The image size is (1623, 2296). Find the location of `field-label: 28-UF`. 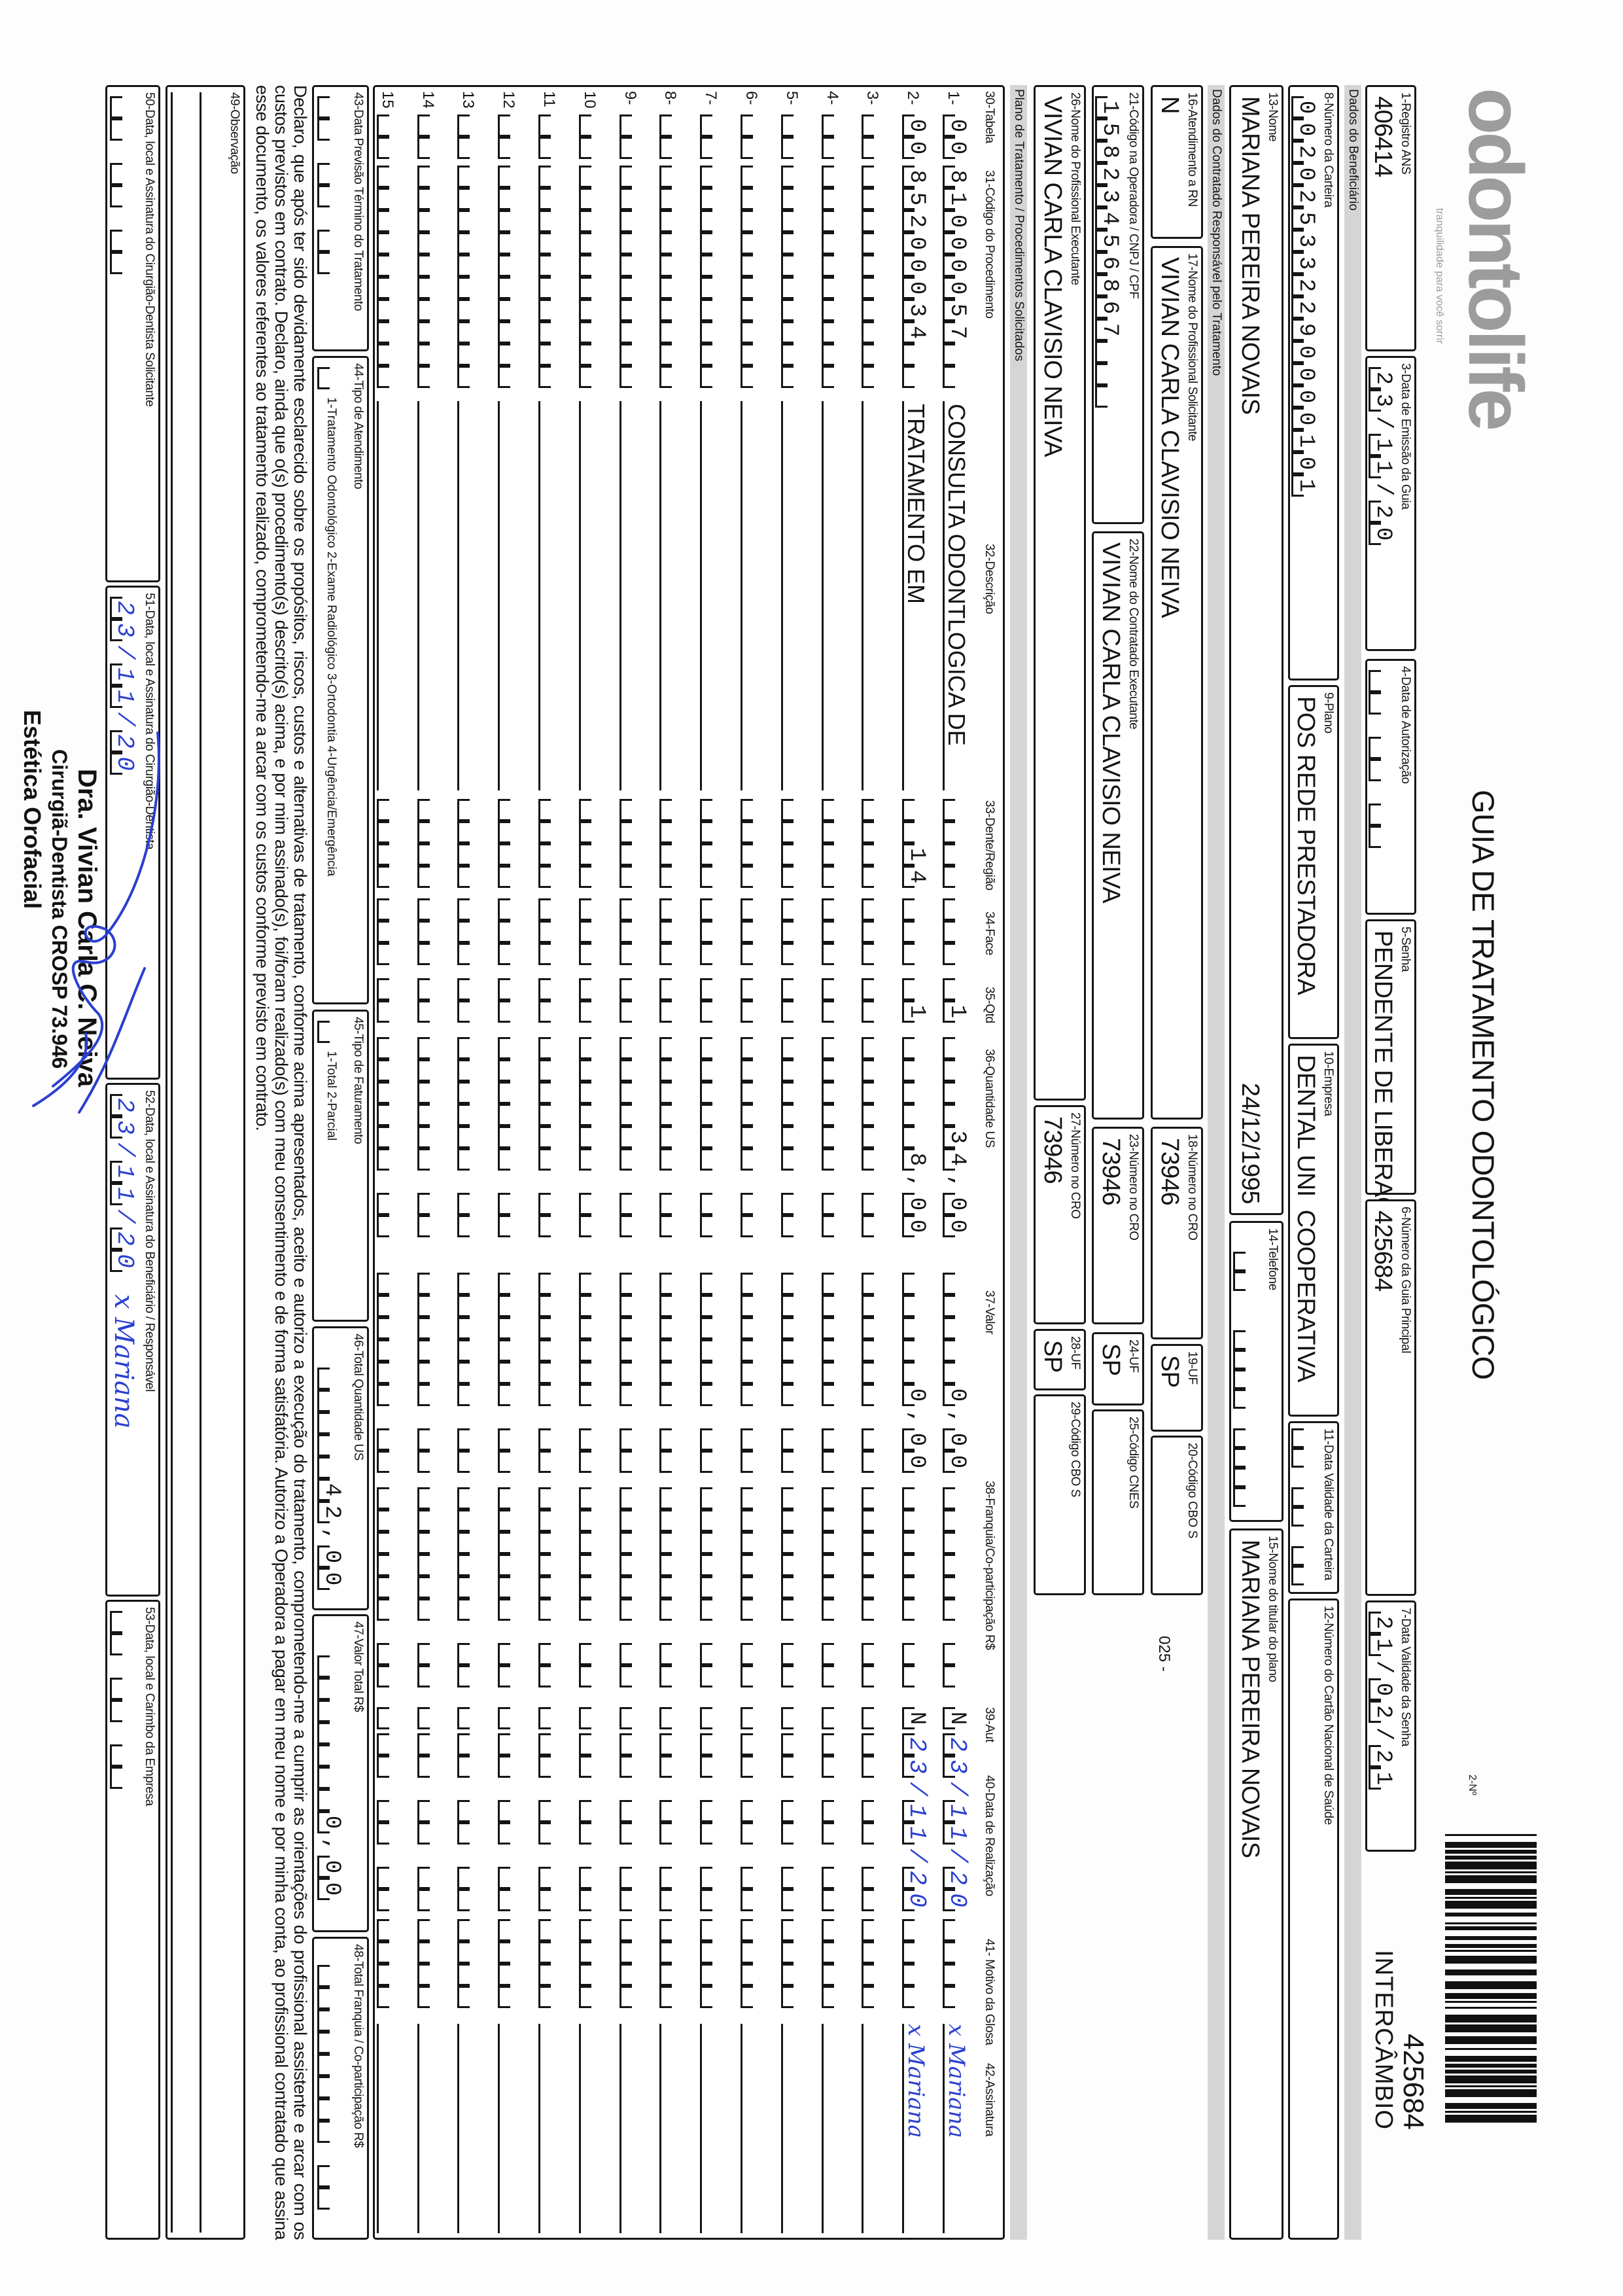

field-label: 28-UF is located at coordinates (1075, 1352).